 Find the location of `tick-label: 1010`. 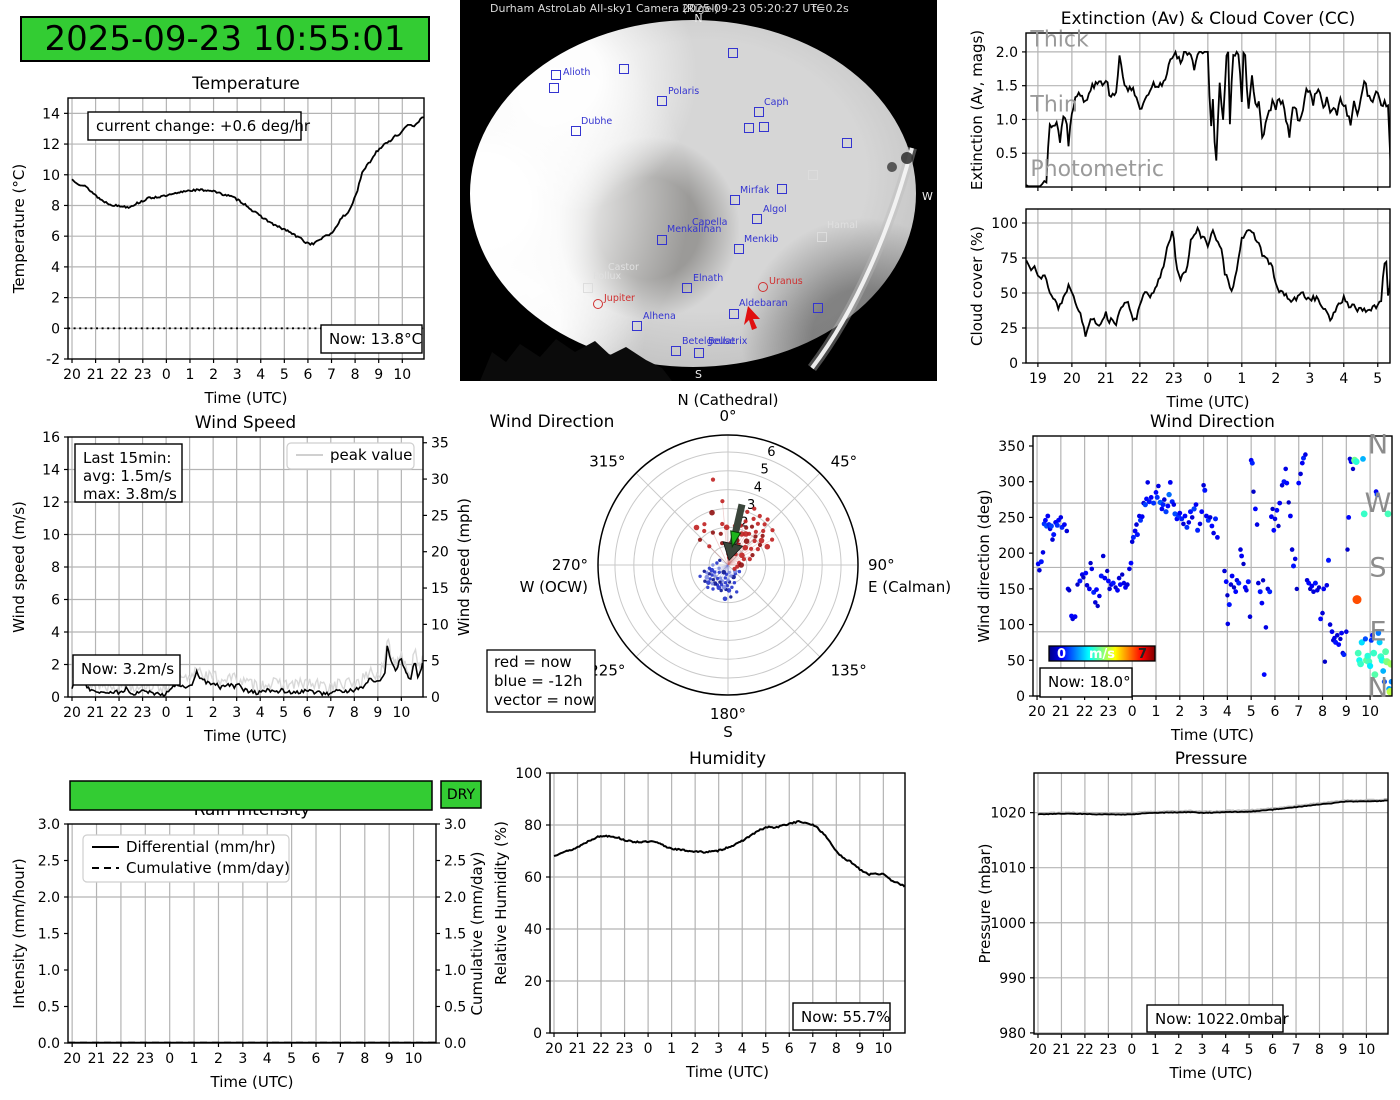

tick-label: 1010 is located at coordinates (1008, 869).